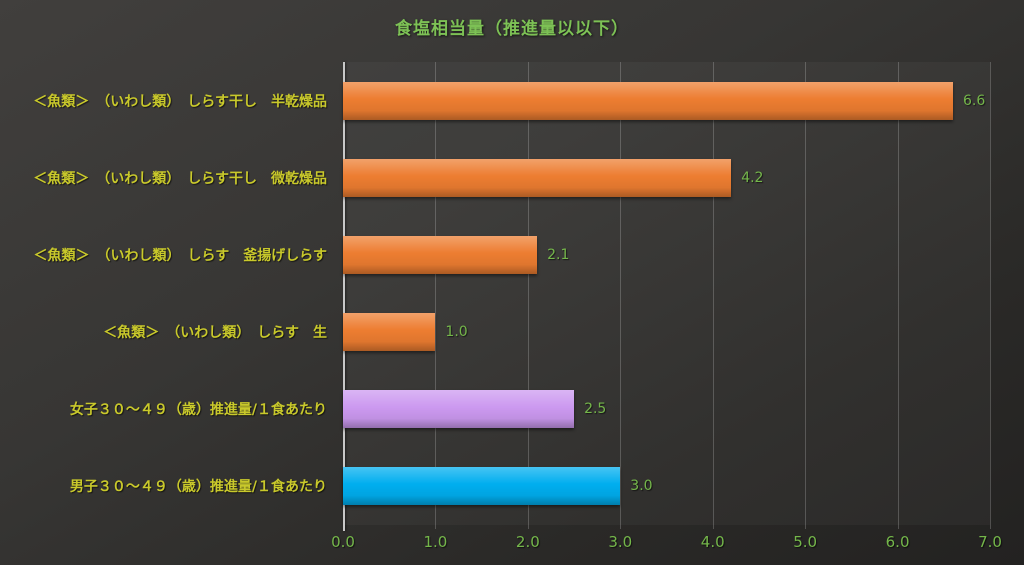 Image resolution: width=1024 pixels, height=565 pixels. Describe the element at coordinates (527, 542) in the screenshot. I see `x-tick-label: 2.0` at that location.